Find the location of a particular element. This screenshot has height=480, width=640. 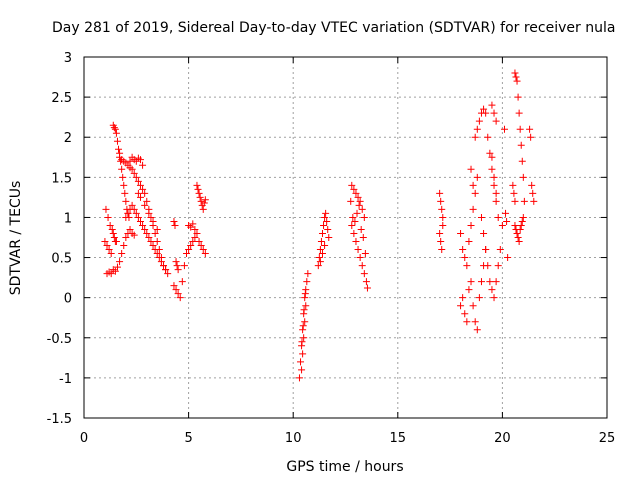

x-tick-label: 0 is located at coordinates (84, 438).